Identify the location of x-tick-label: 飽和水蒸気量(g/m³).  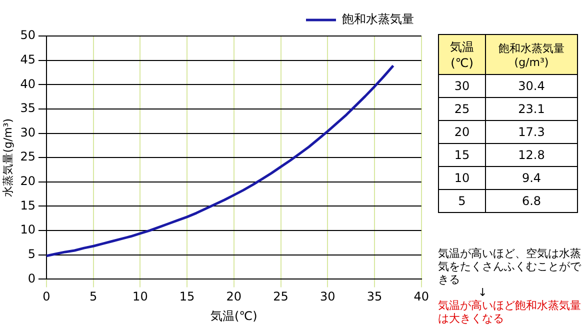
(531, 54).